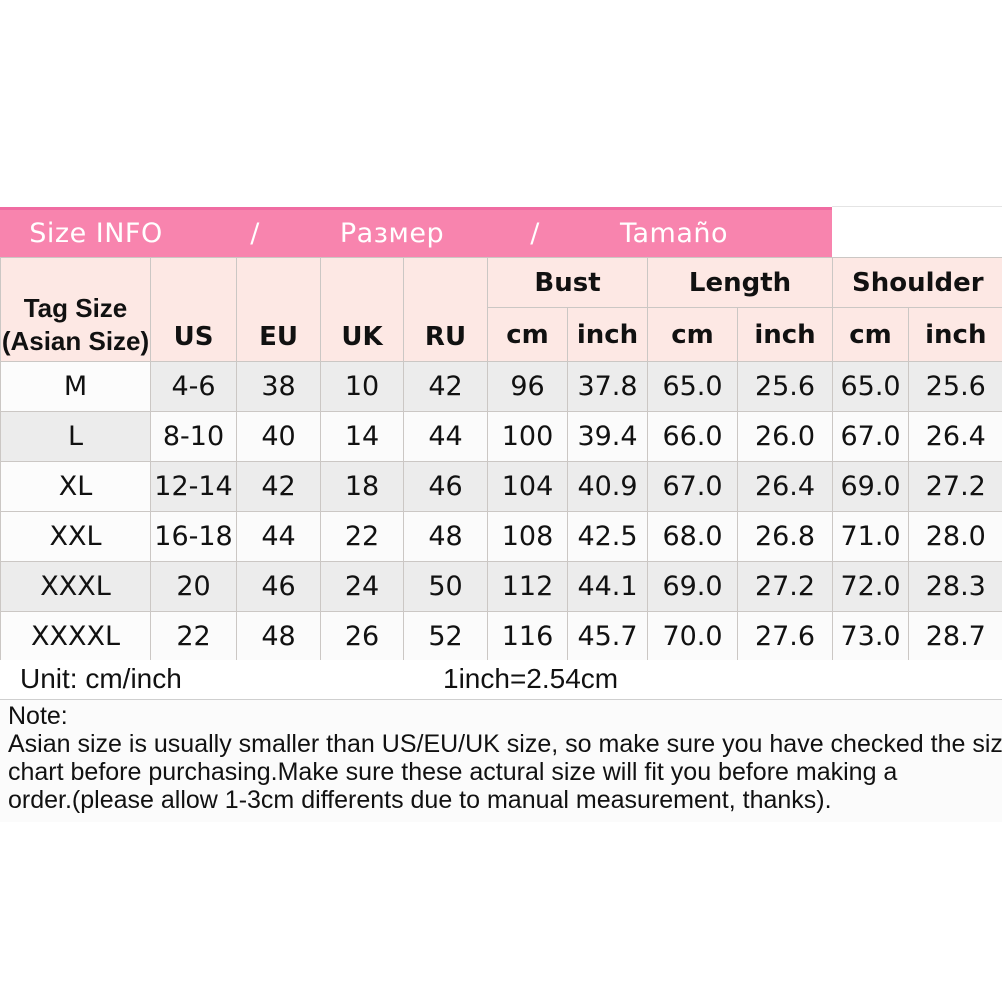 The height and width of the screenshot is (1002, 1002). I want to click on tag-size-header: Tag Size (Asian Size), so click(75, 309).